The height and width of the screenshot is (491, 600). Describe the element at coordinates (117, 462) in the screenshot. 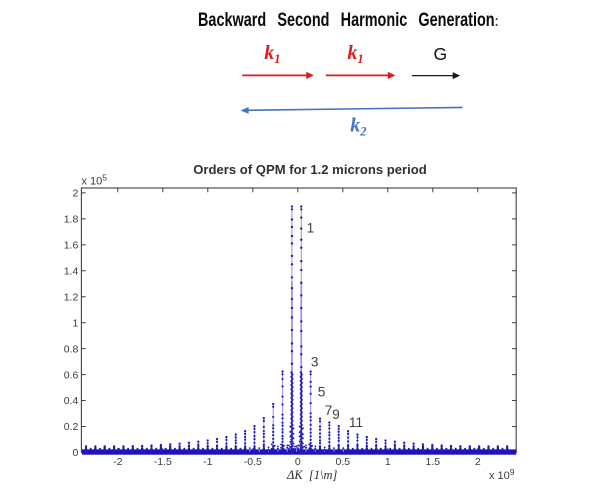

I see `svg-text: -2` at that location.